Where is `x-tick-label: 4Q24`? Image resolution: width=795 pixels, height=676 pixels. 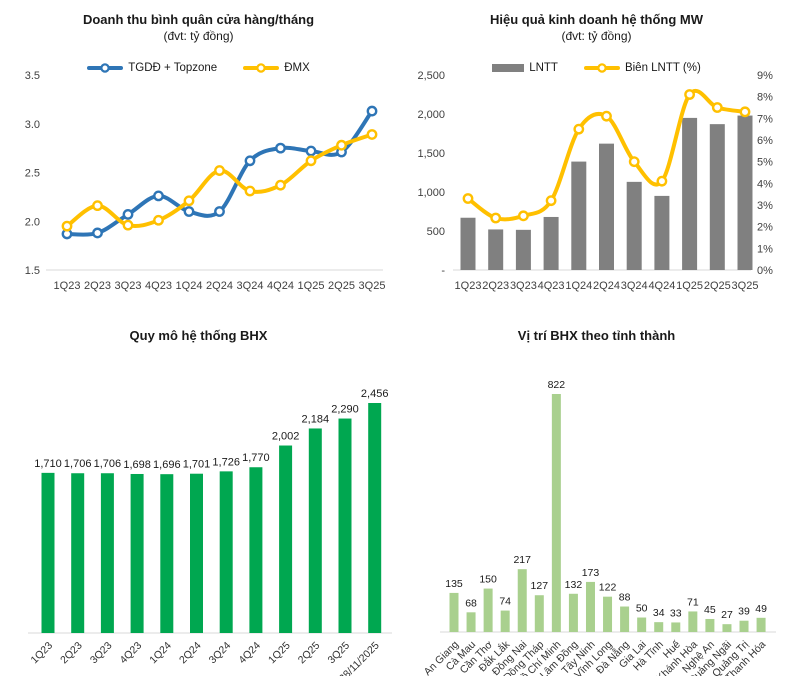 x-tick-label: 4Q24 is located at coordinates (280, 286).